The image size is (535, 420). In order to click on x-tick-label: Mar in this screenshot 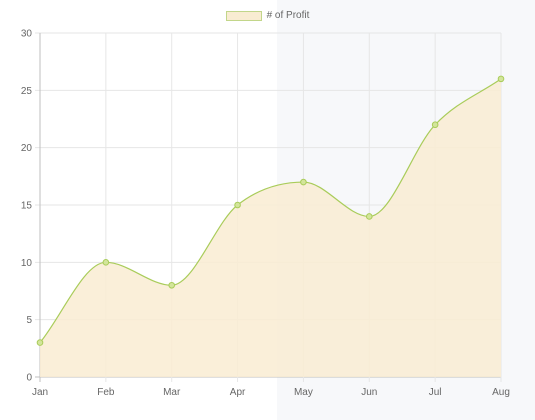, I will do `click(172, 392)`.